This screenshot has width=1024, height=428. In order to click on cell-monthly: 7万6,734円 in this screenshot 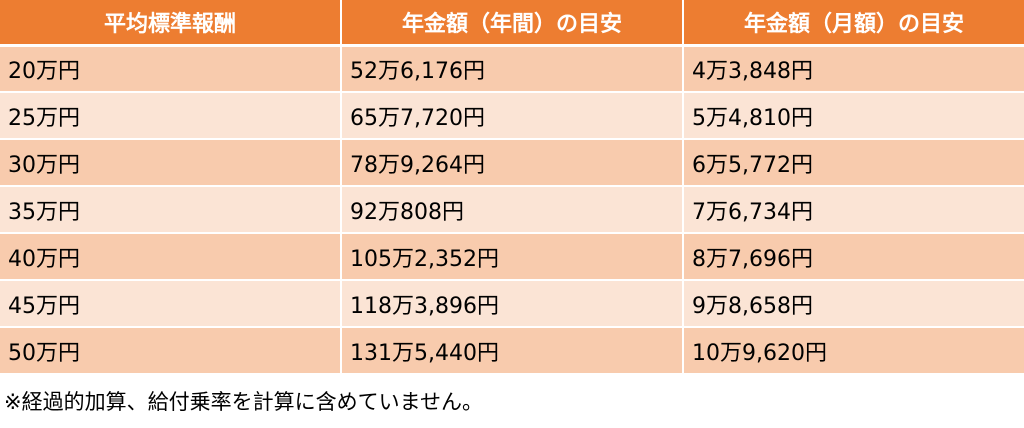, I will do `click(853, 210)`.